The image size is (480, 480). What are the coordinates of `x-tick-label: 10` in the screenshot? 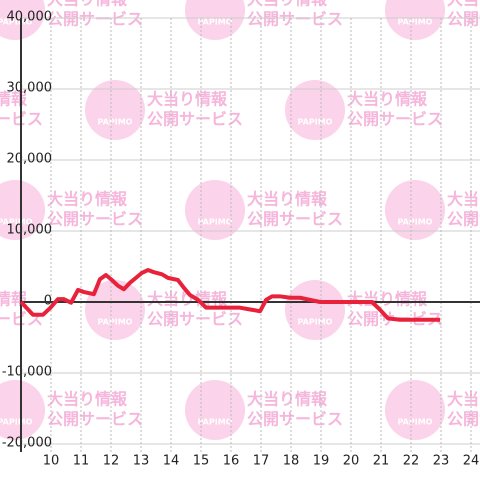 It's located at (51, 461).